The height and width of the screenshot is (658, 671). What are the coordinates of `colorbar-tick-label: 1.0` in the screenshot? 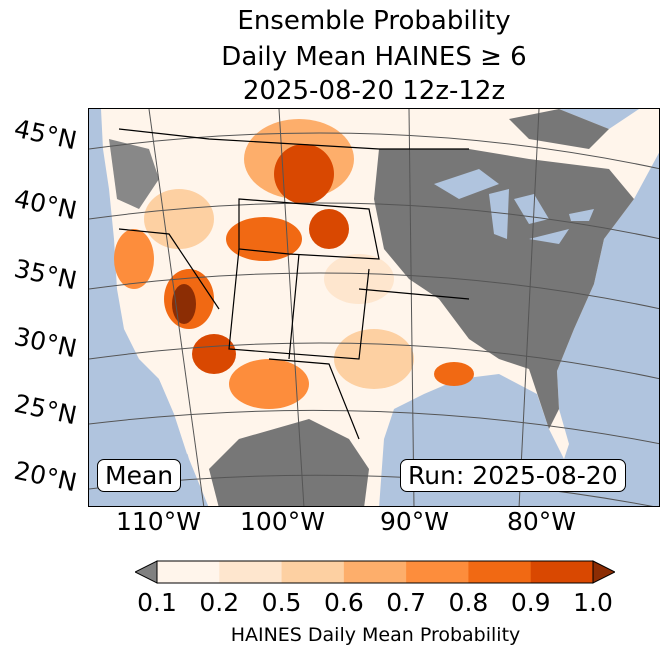 It's located at (593, 602).